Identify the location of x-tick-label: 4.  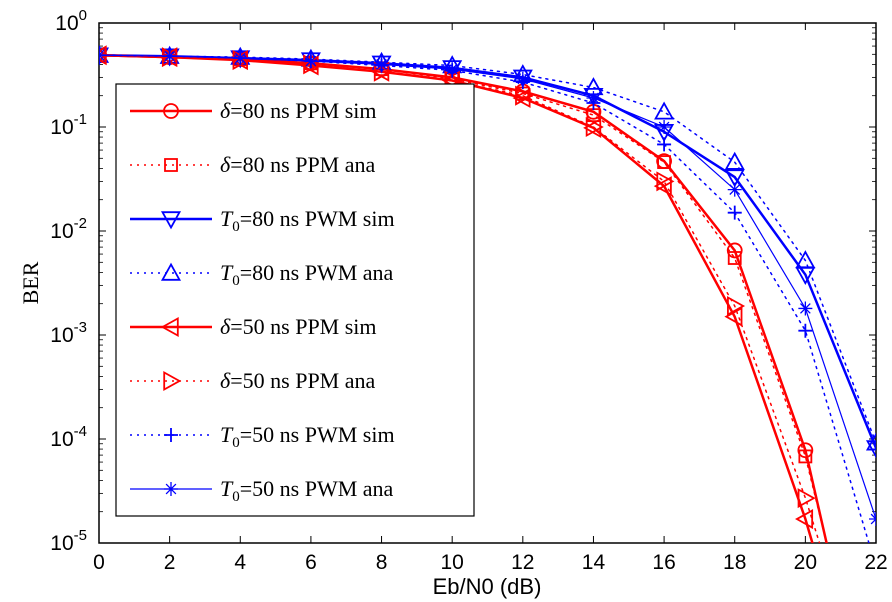
(240, 562).